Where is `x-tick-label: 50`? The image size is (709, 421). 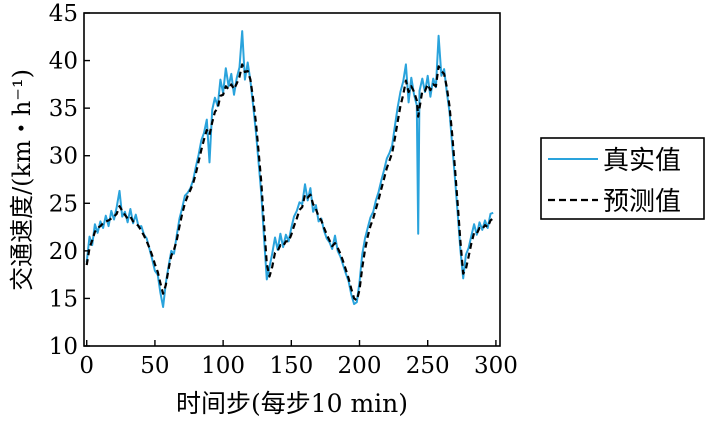
x-tick-label: 50 is located at coordinates (154, 366).